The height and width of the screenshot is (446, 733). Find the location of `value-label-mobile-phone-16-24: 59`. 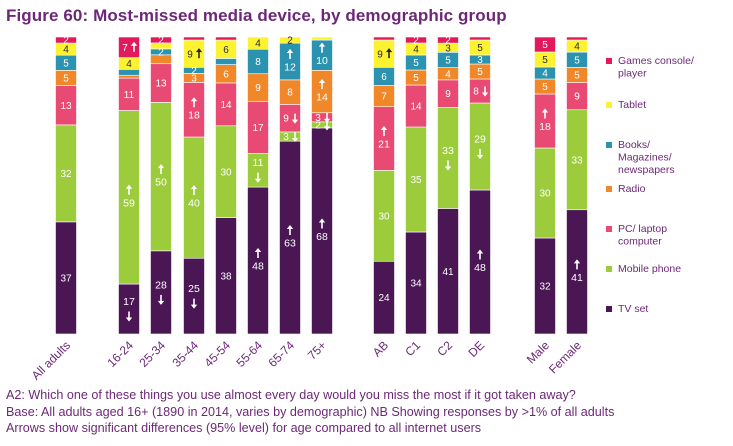

value-label-mobile-phone-16-24: 59 is located at coordinates (129, 203).